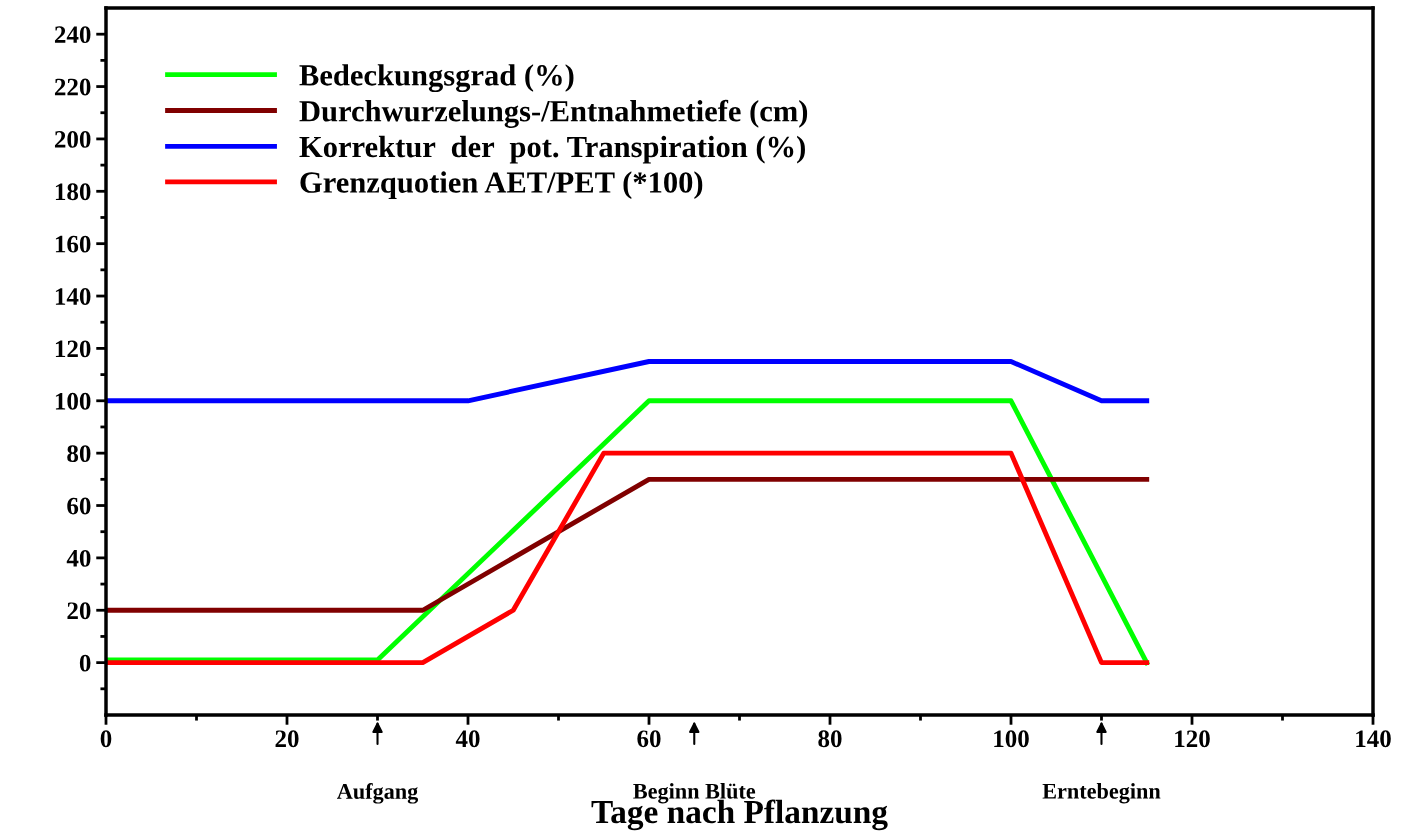  What do you see at coordinates (830, 739) in the screenshot?
I see `x-tick-label: 80` at bounding box center [830, 739].